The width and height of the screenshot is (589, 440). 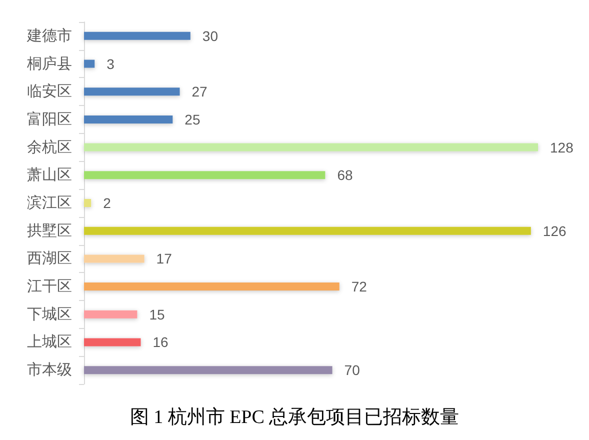 What do you see at coordinates (49, 231) in the screenshot?
I see `y-tick-label: 拱墅区` at bounding box center [49, 231].